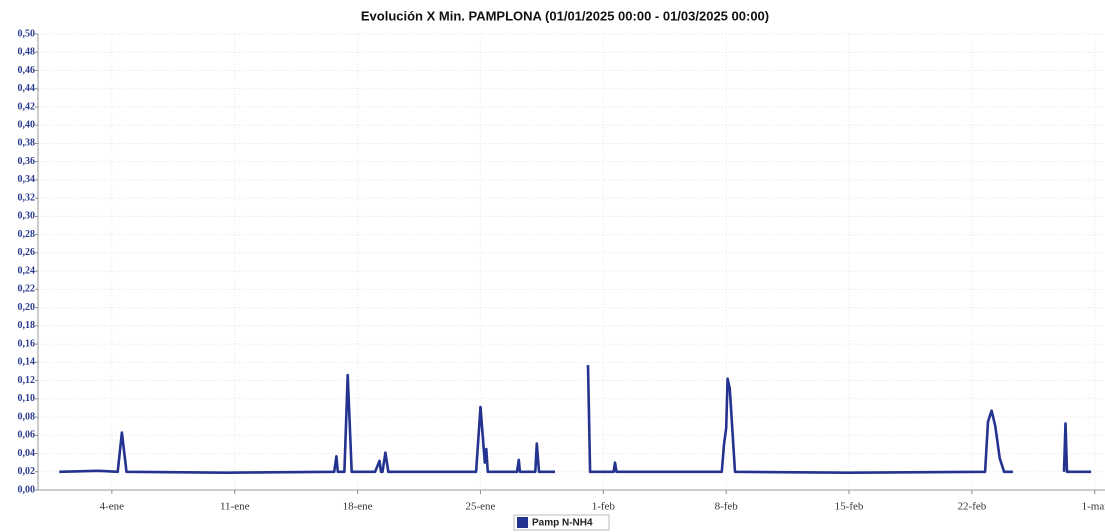  I want to click on y-tick-label: 0,46, so click(27, 70).